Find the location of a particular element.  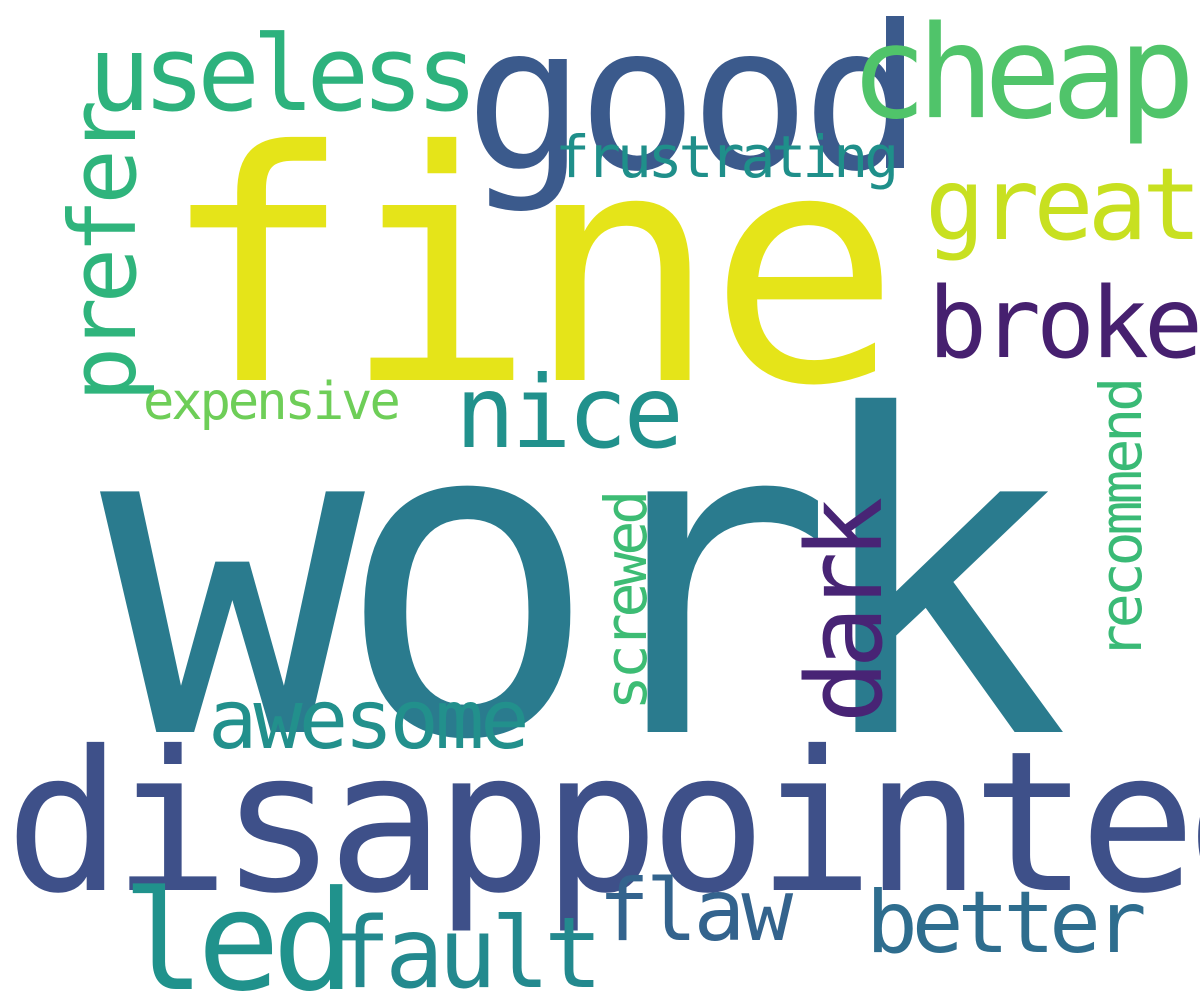

word-prefer: prefer is located at coordinates (104, 254).